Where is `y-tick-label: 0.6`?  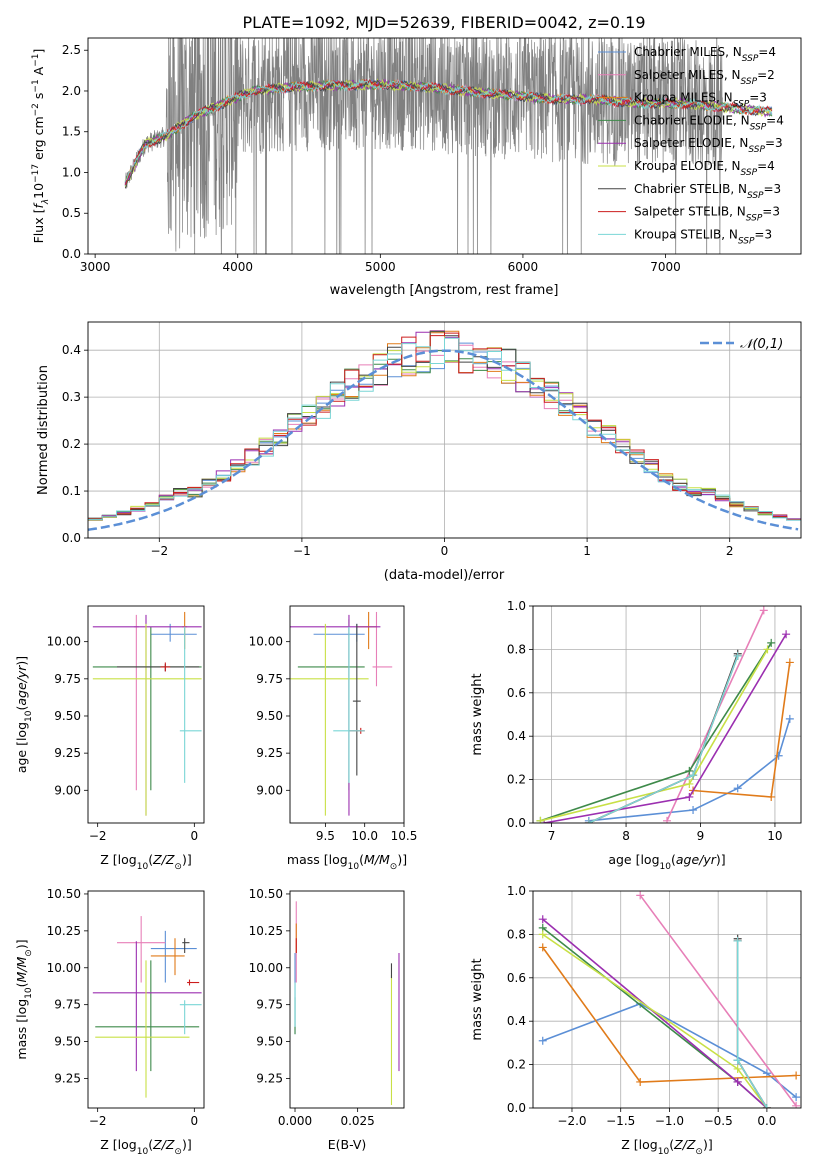 y-tick-label: 0.6 is located at coordinates (516, 693).